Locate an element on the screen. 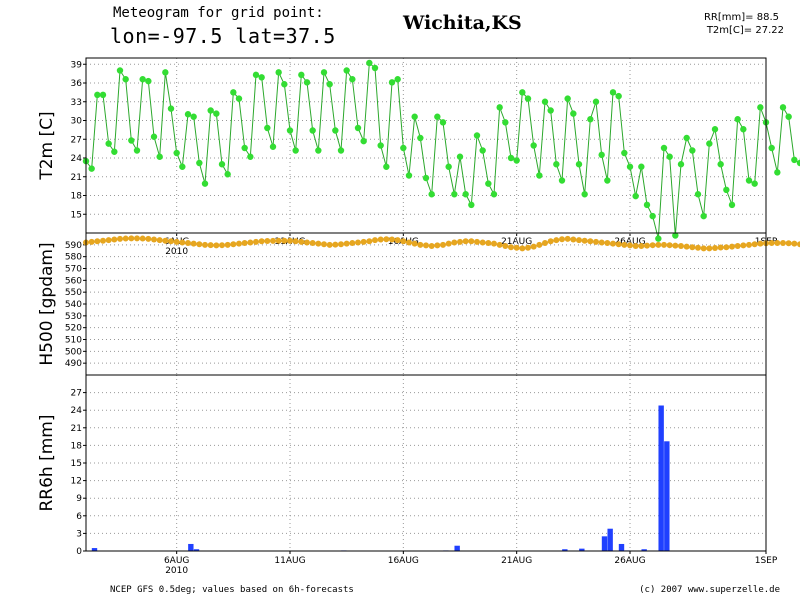  x-tick-label: 11AUG is located at coordinates (289, 561).